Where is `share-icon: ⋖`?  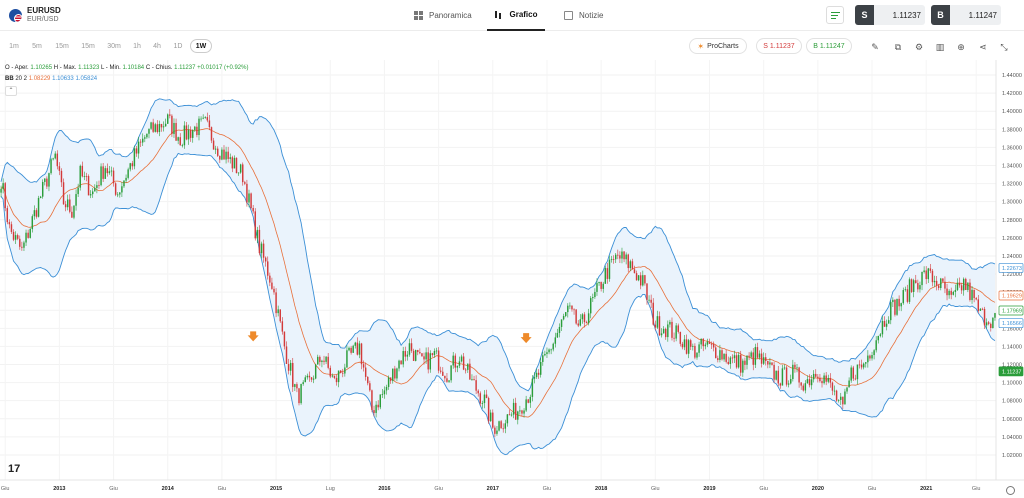 share-icon: ⋖ is located at coordinates (983, 47).